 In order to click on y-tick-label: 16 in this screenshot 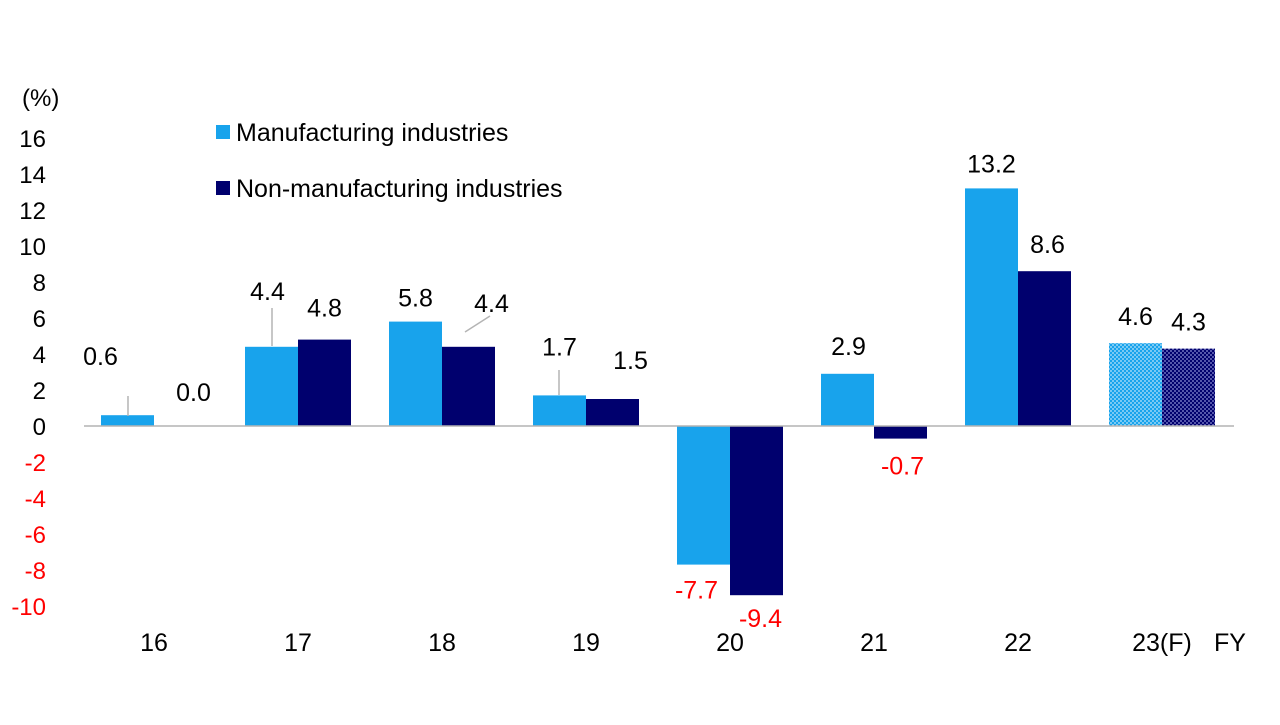, I will do `click(32, 139)`.